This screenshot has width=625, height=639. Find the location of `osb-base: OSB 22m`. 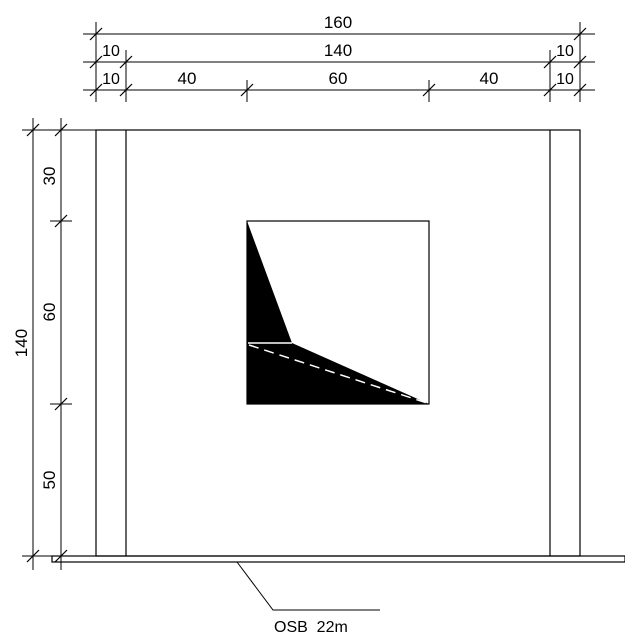

osb-base: OSB 22m is located at coordinates (338, 595).